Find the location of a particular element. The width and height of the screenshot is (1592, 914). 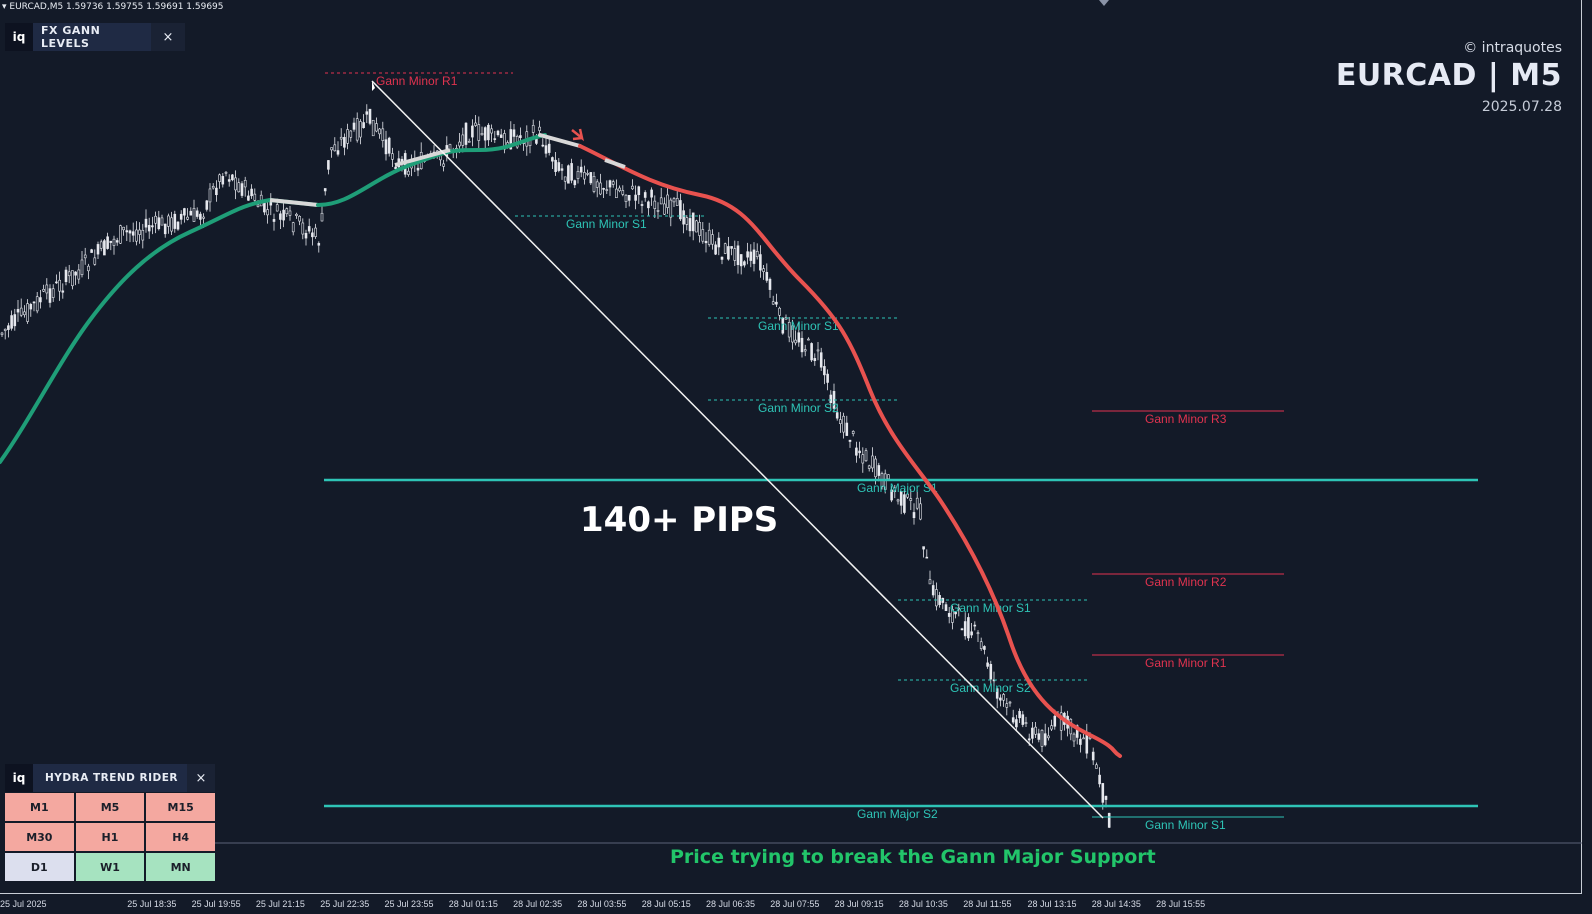

pips-annotation: 140+ PIPS is located at coordinates (679, 520).